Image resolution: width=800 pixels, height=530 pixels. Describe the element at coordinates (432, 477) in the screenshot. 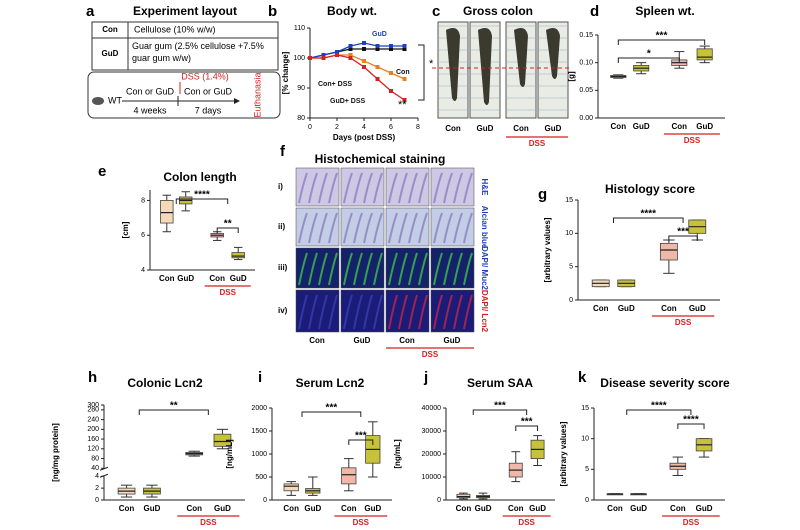

I see `y-tick-label: 10000` at that location.